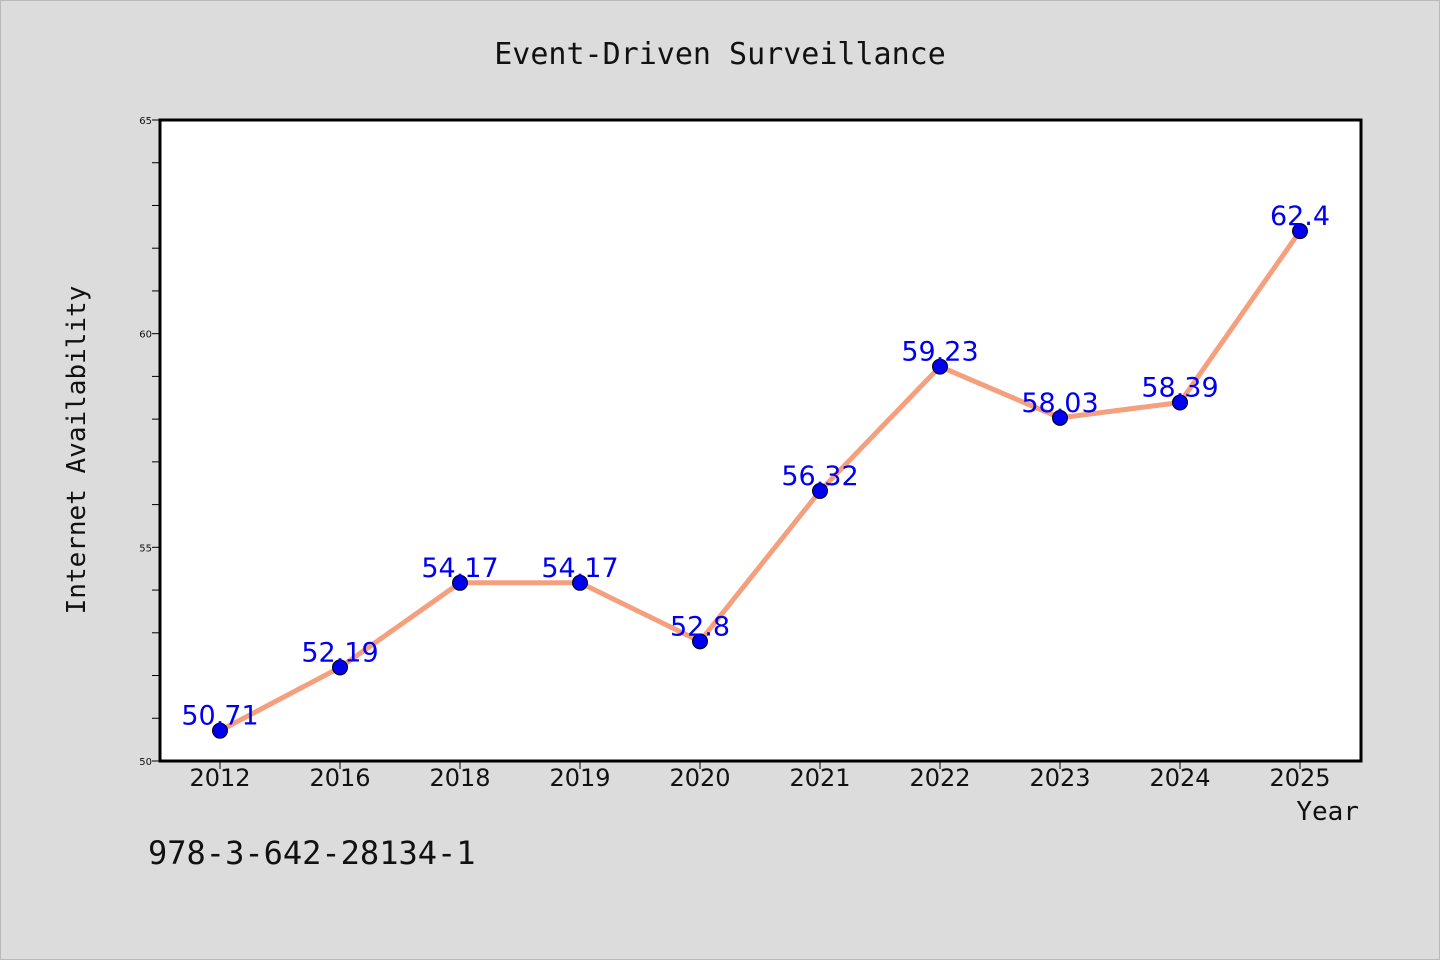 This screenshot has height=960, width=1440. I want to click on data-label: 50.71, so click(219, 716).